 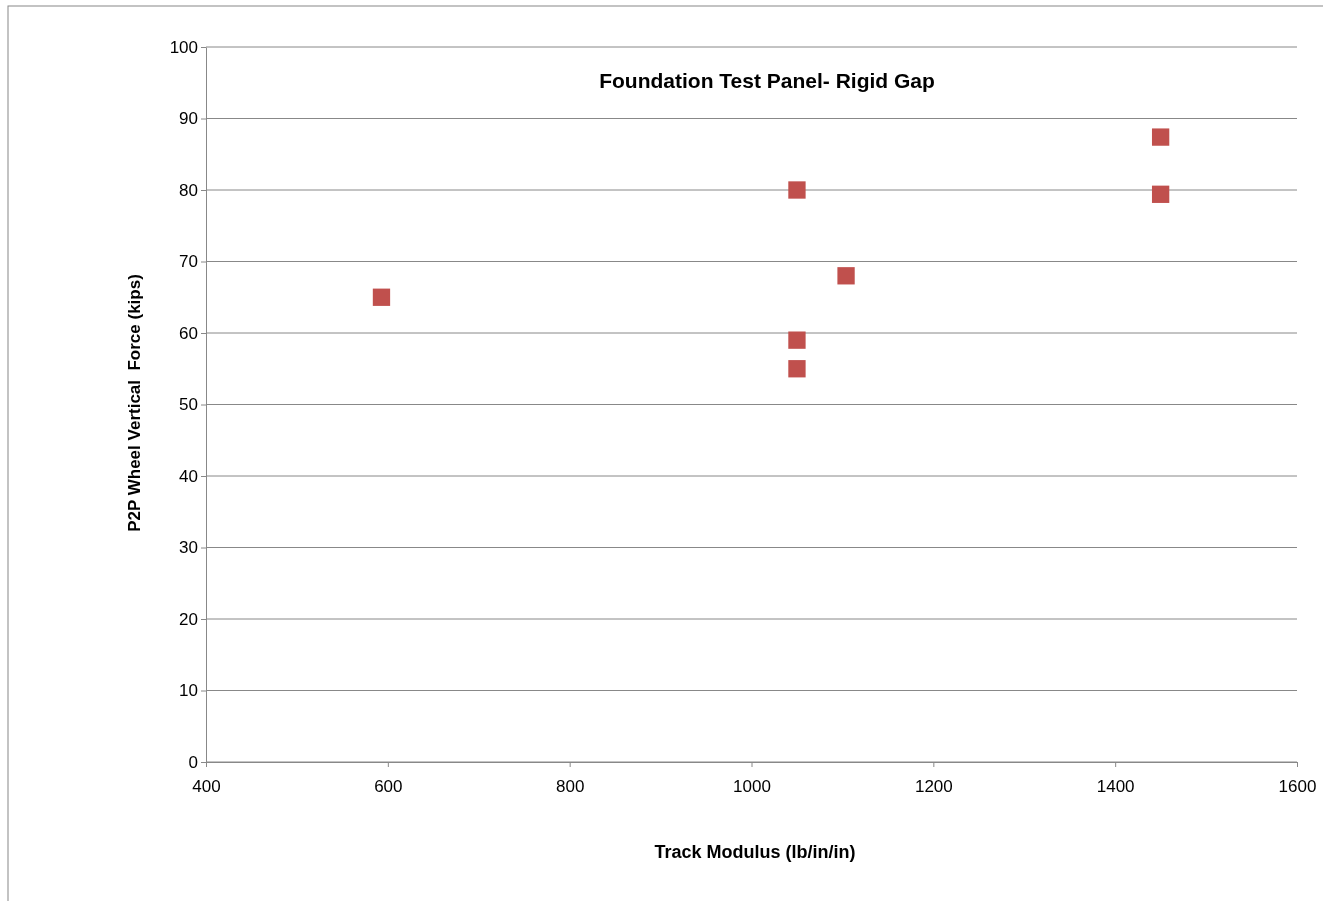 What do you see at coordinates (188, 190) in the screenshot?
I see `y-tick-label: 80` at bounding box center [188, 190].